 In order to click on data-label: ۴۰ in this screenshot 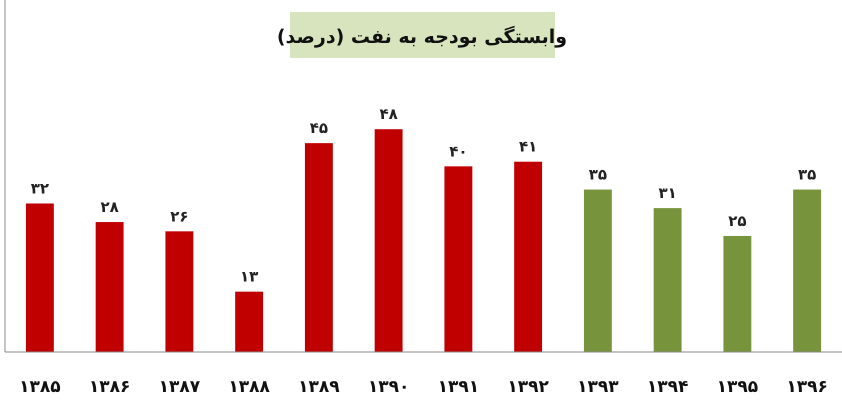, I will do `click(458, 151)`.